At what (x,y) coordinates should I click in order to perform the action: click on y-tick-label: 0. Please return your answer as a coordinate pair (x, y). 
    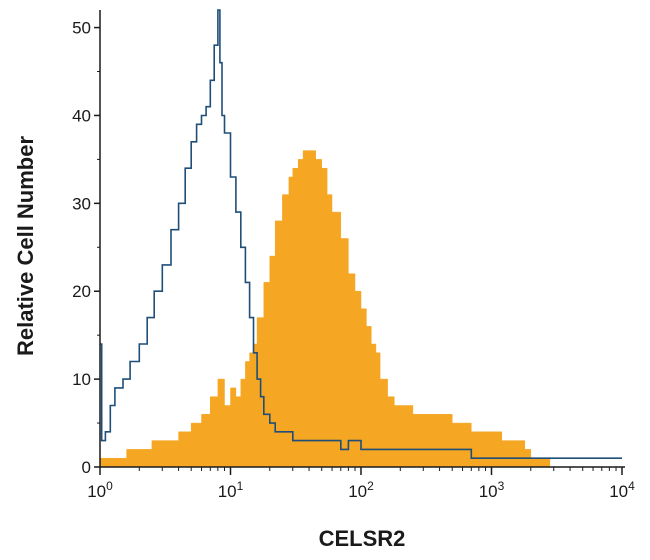
    Looking at the image, I should click on (86, 467).